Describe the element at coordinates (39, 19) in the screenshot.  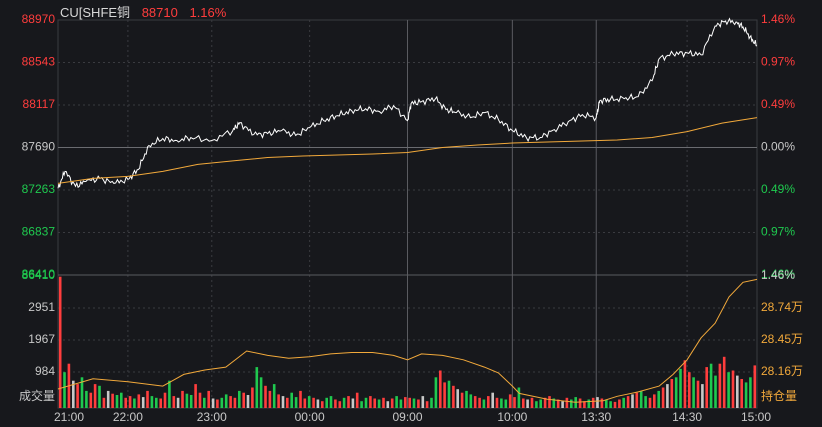
I see `price-axis-label: 88970` at that location.